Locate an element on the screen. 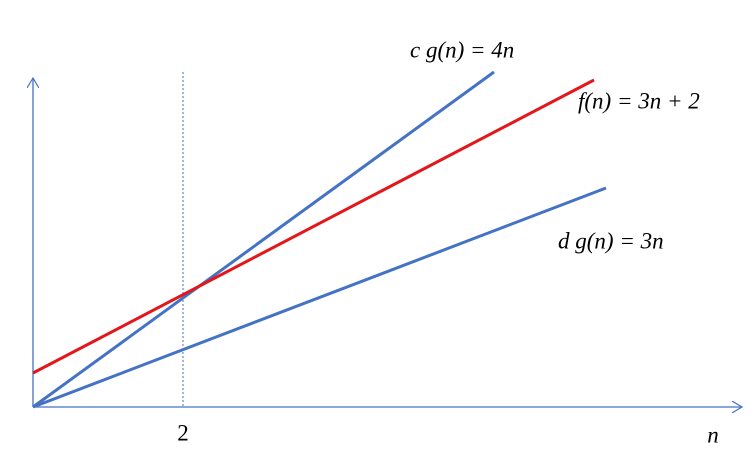  x-axis-label: n is located at coordinates (713, 434).